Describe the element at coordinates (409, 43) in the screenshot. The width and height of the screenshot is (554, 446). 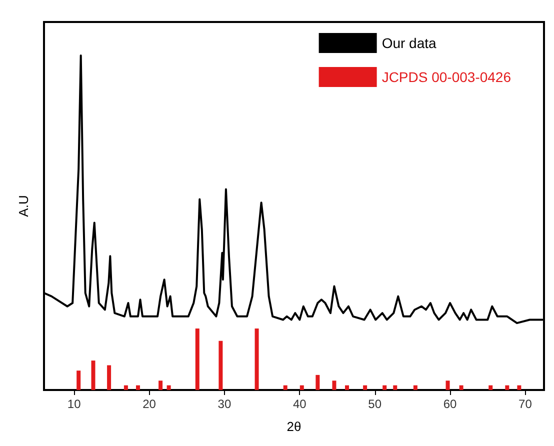
I see `legend-label: Our data` at that location.